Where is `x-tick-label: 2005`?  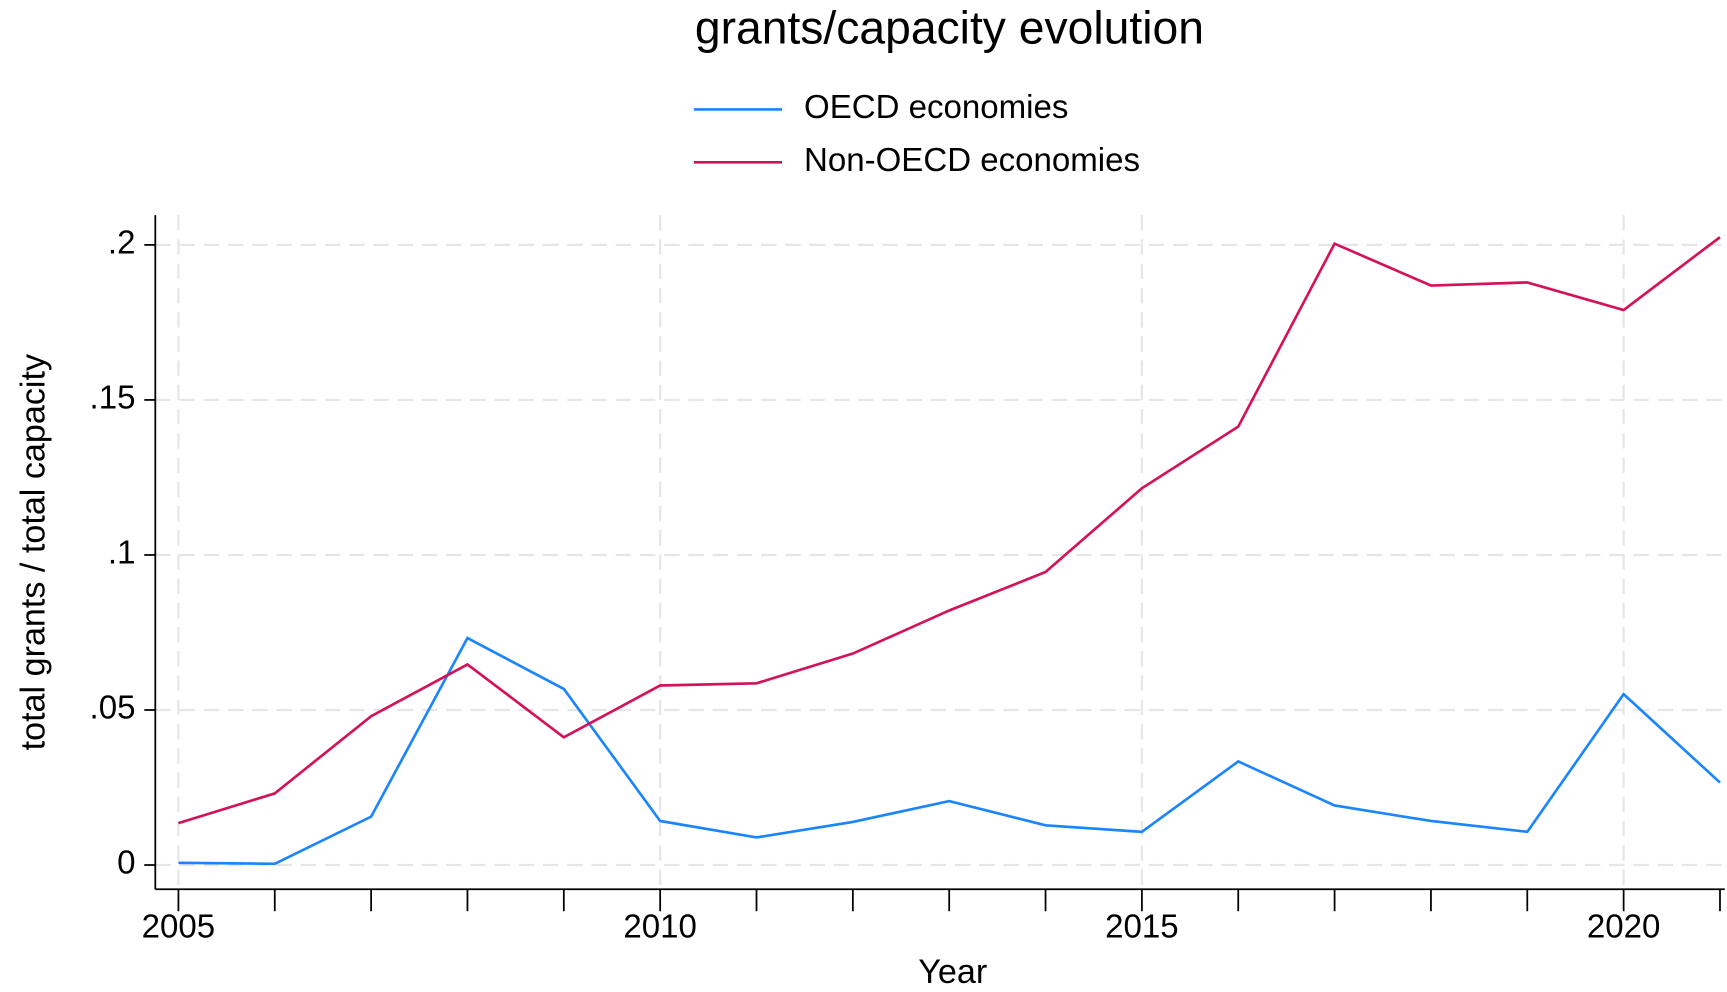
x-tick-label: 2005 is located at coordinates (178, 927).